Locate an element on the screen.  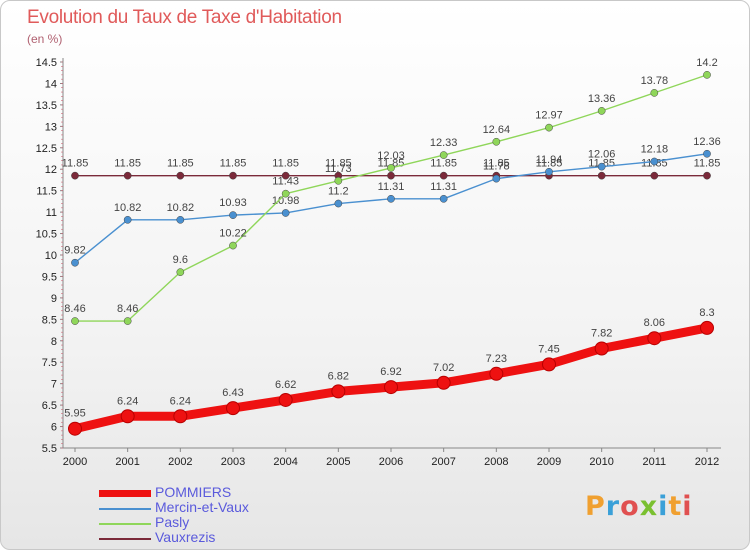
data-label-pasly: 13.78 is located at coordinates (655, 81).